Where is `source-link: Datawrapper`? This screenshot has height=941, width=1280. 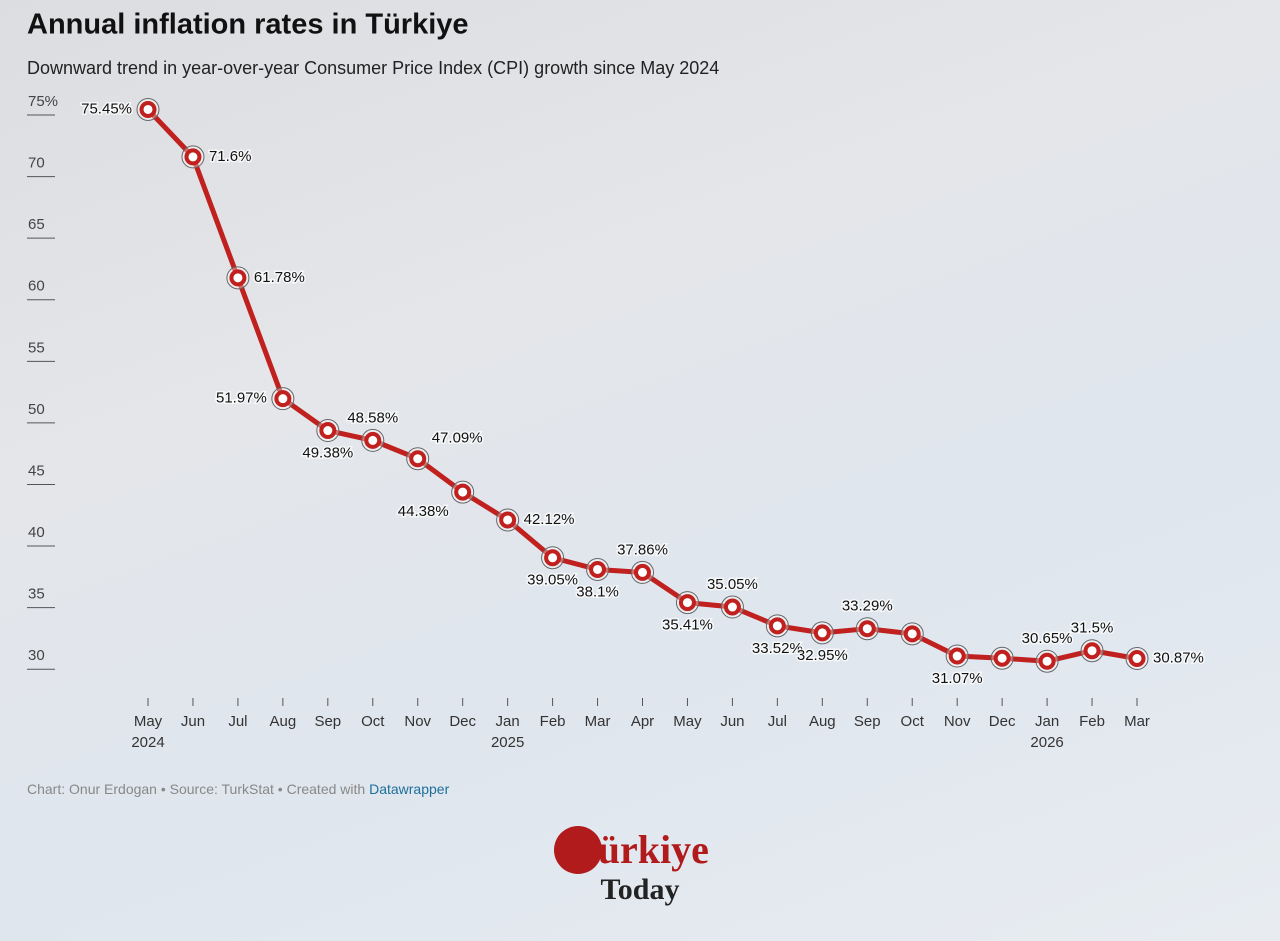 source-link: Datawrapper is located at coordinates (409, 789).